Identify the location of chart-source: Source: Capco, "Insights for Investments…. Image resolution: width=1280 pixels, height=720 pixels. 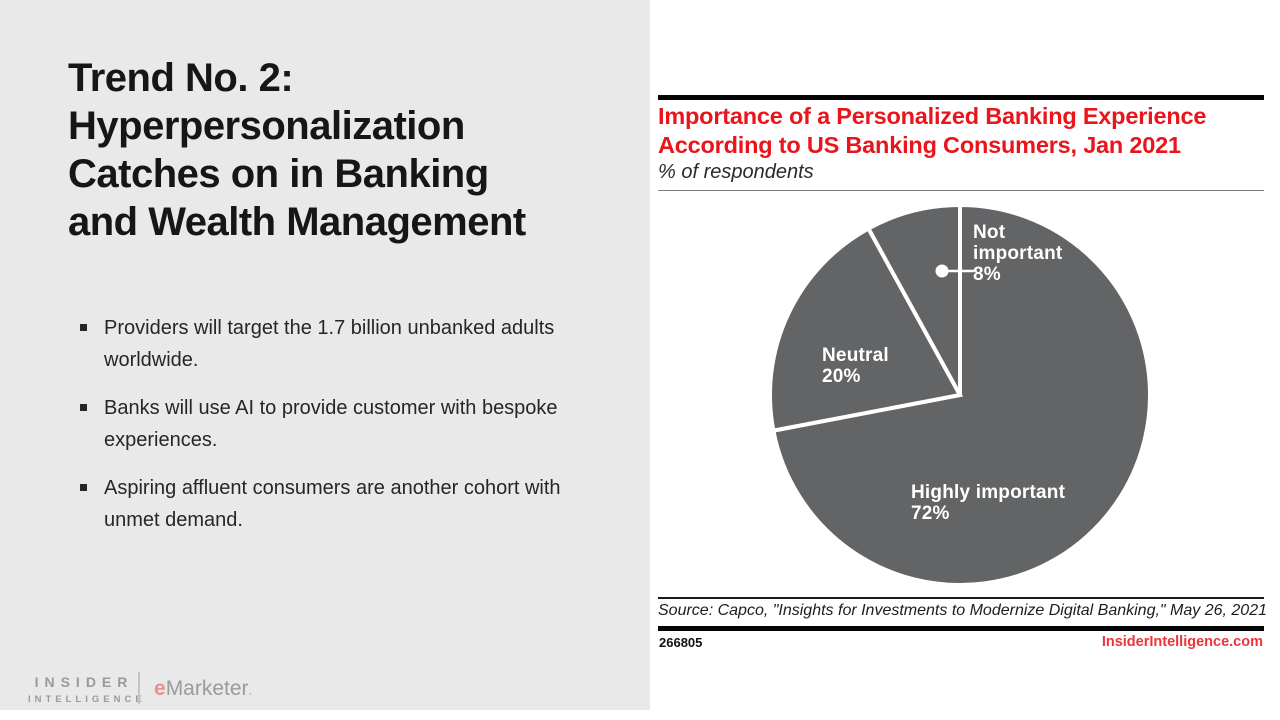
(962, 610).